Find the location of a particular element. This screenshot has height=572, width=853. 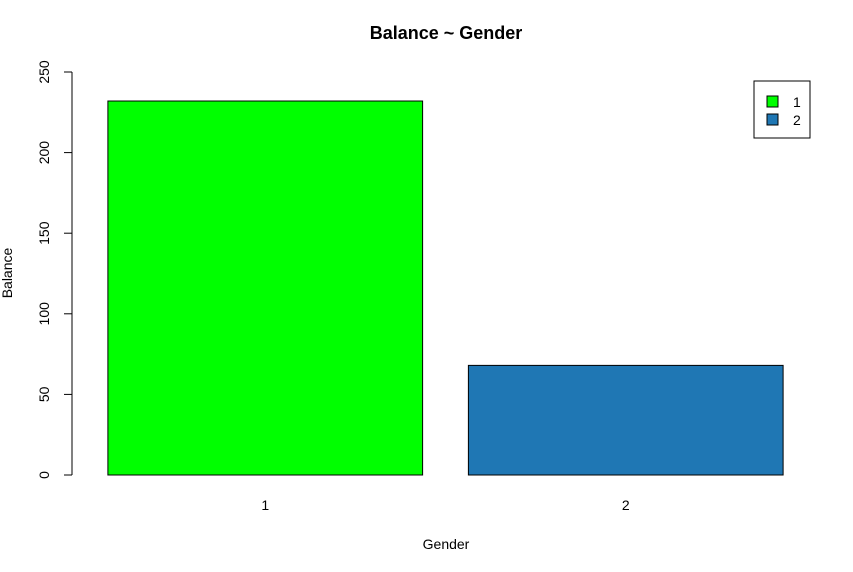

chart-title: Balance ~ Gender is located at coordinates (446, 33).